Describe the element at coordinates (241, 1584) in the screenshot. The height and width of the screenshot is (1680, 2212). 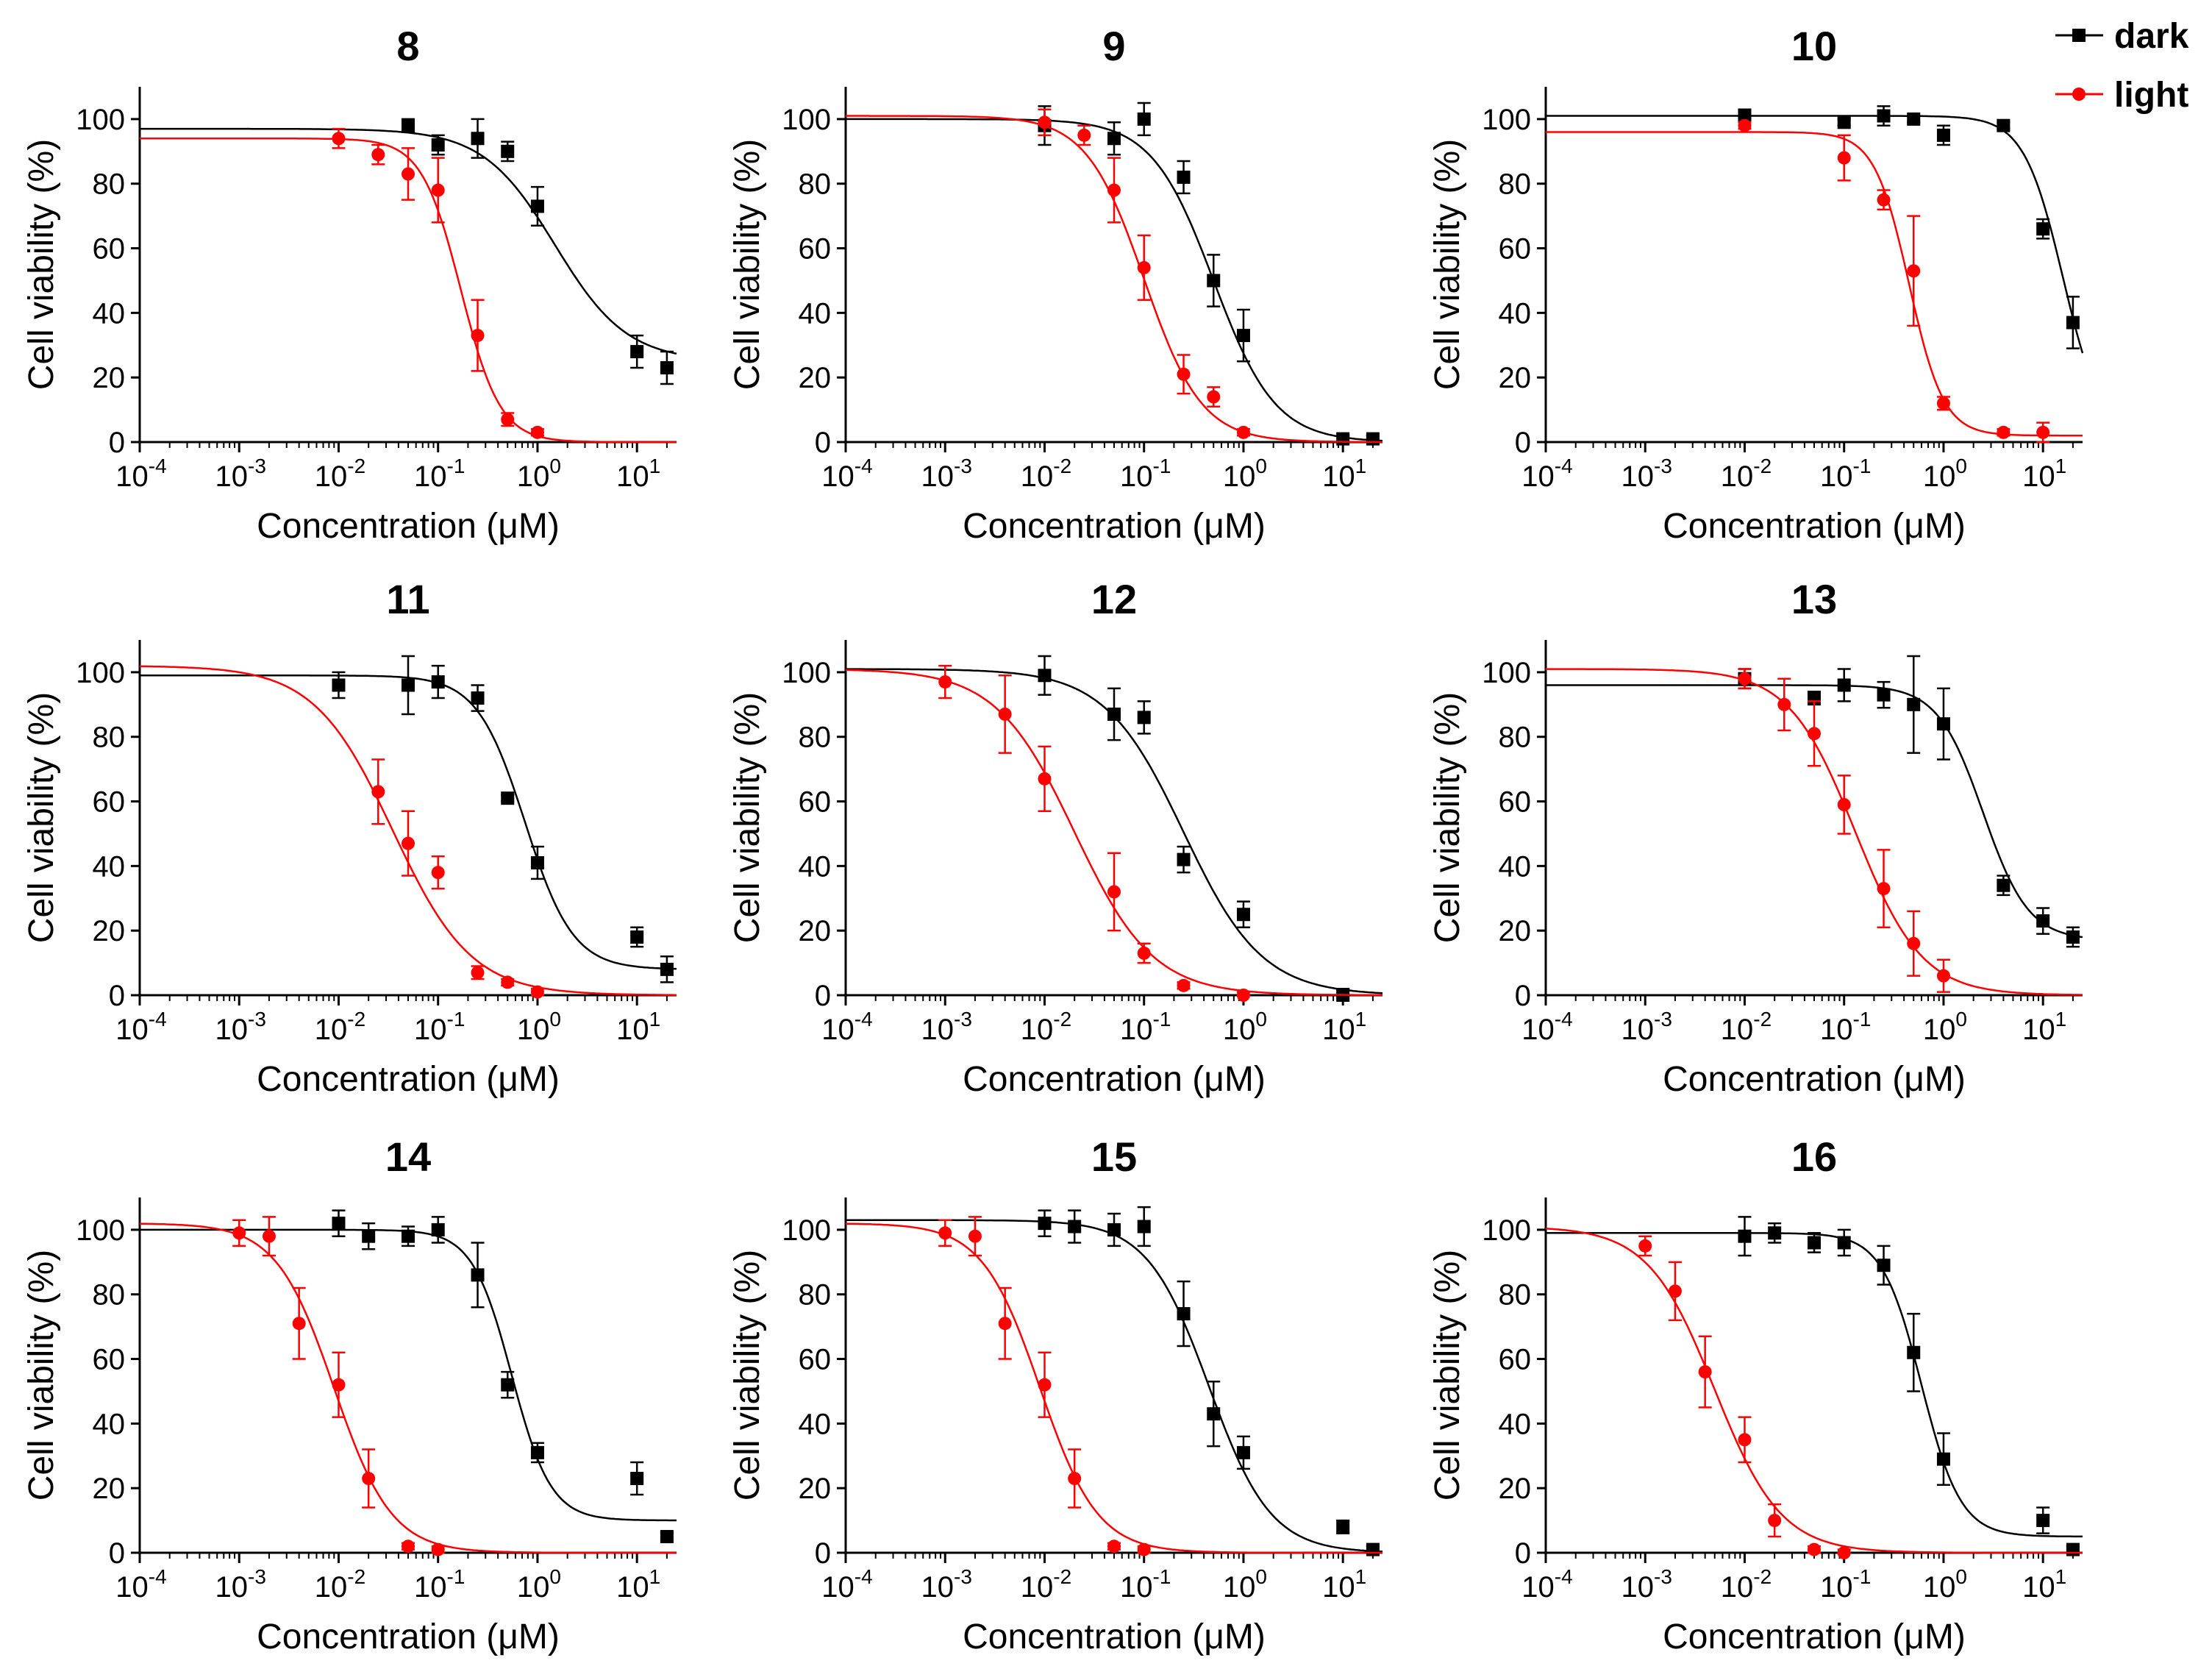
I see `x-tick-label: 10⁻³` at that location.